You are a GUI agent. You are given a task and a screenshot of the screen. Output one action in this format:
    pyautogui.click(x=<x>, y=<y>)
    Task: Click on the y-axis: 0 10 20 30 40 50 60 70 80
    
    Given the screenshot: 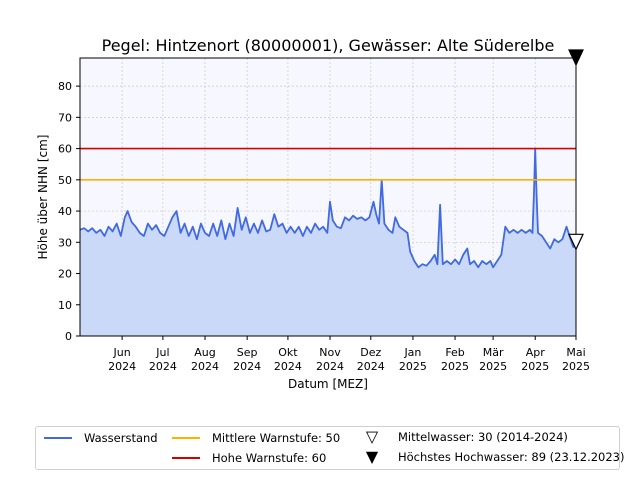 What is the action you would take?
    pyautogui.click(x=69, y=211)
    